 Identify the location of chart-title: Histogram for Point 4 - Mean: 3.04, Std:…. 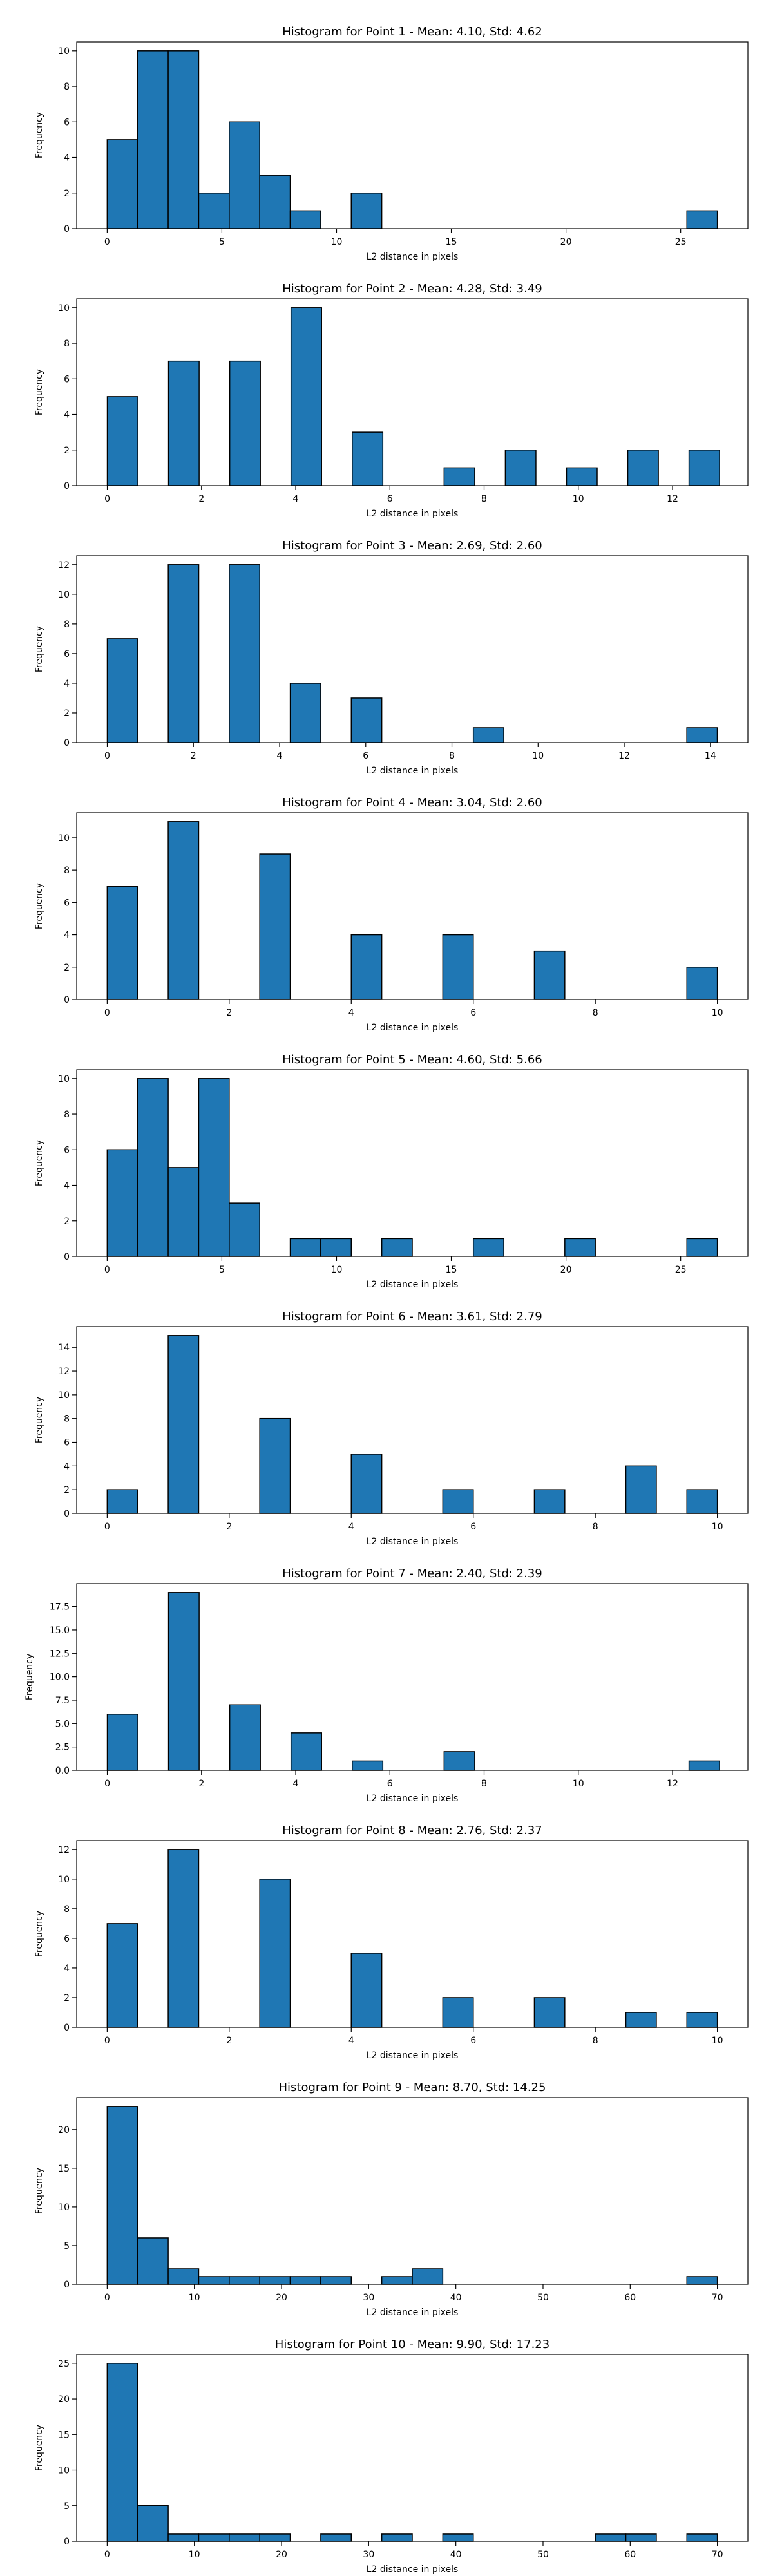
(412, 803).